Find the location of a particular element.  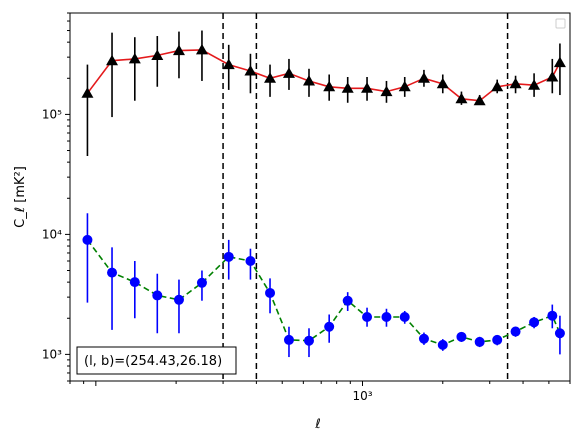

annotation-label: (l, b)=(254.43,26.18) is located at coordinates (153, 361).